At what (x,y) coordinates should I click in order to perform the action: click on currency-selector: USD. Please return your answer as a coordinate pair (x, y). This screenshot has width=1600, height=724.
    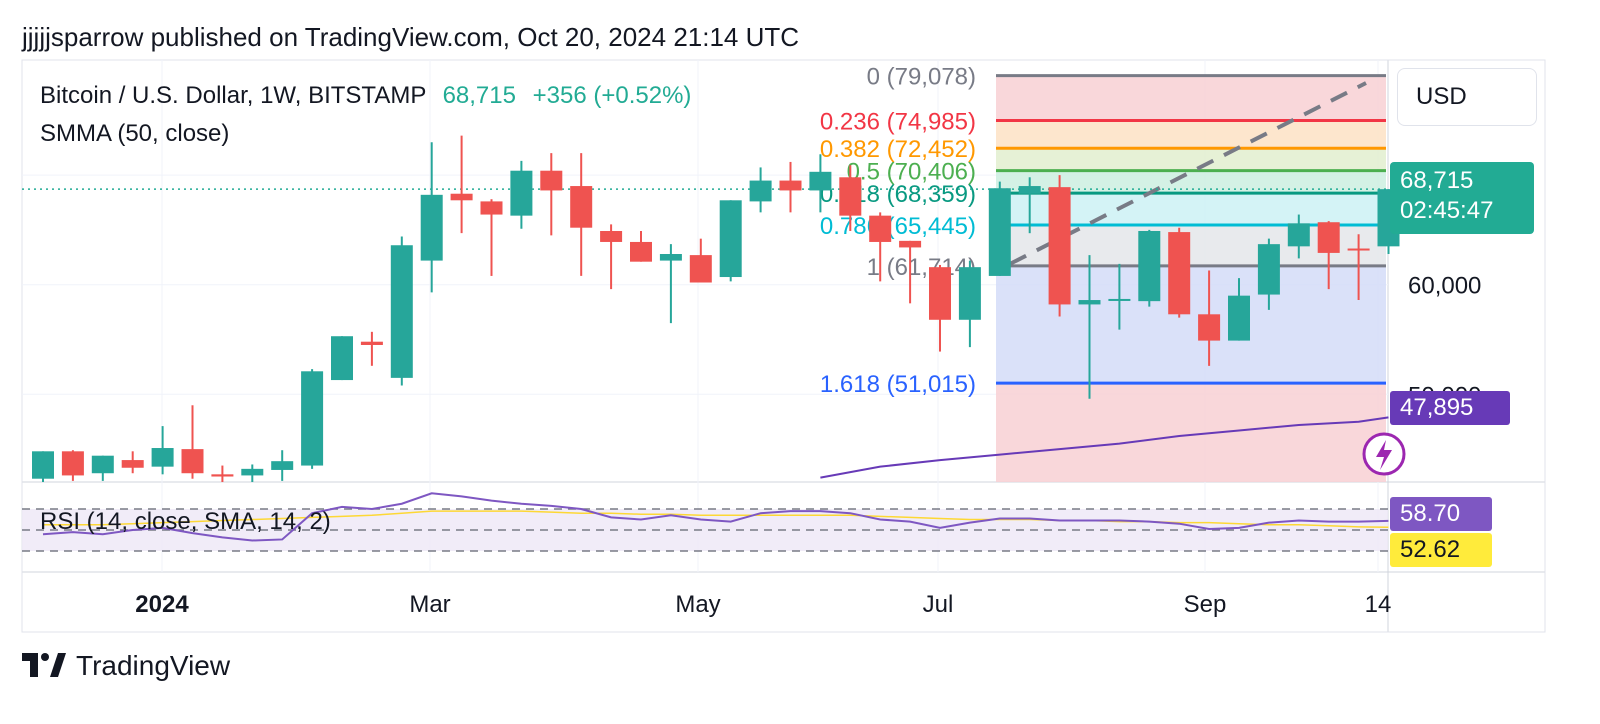
    Looking at the image, I should click on (1467, 97).